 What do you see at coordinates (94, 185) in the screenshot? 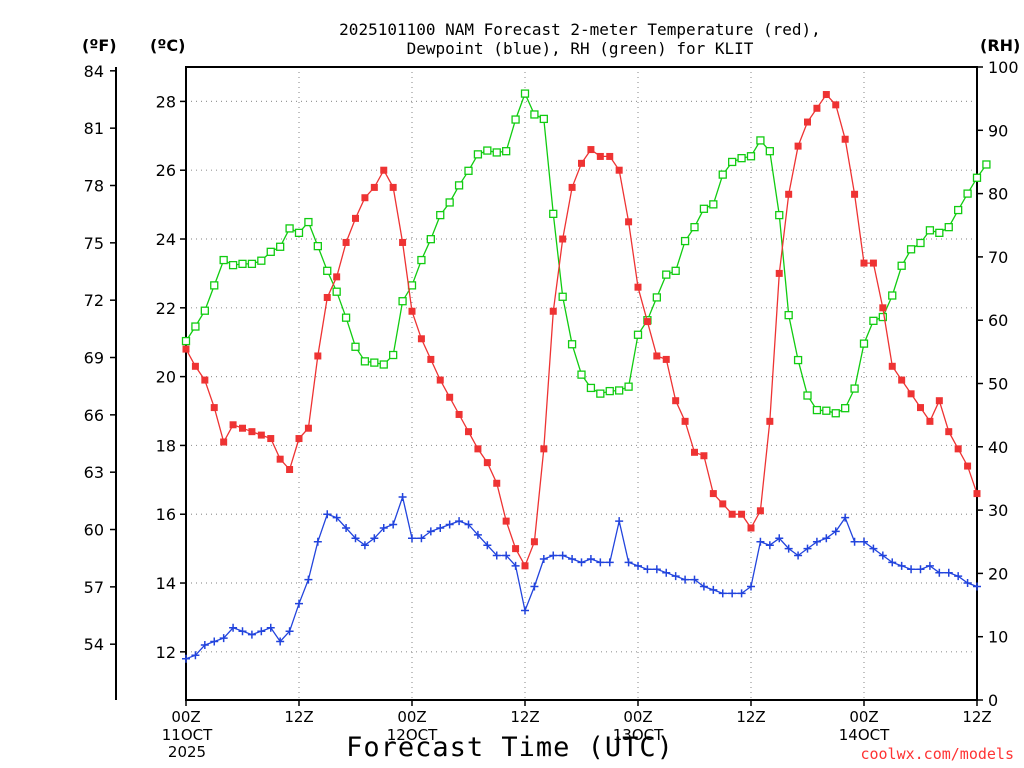
I see `fahrenheit-tick-label: 78` at bounding box center [94, 185].